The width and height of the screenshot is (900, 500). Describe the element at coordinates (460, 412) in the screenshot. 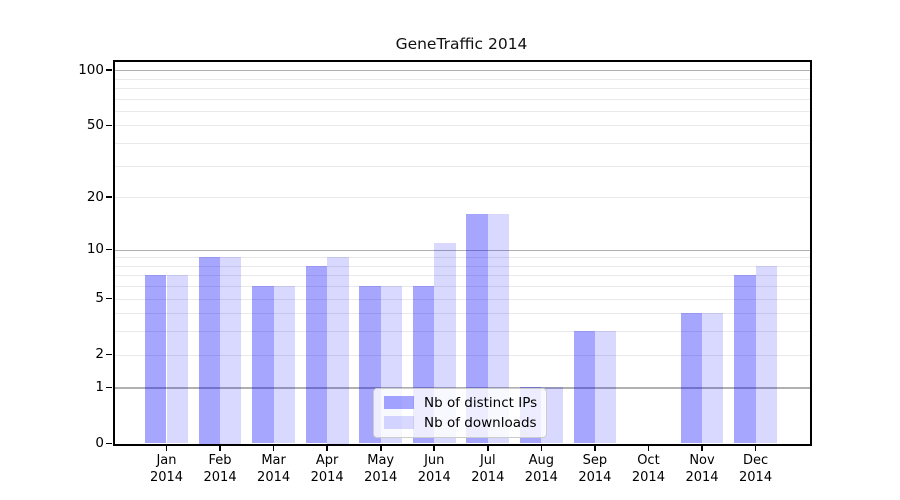

I see `legend: Nb of distinct IPs Nb of downloads` at that location.